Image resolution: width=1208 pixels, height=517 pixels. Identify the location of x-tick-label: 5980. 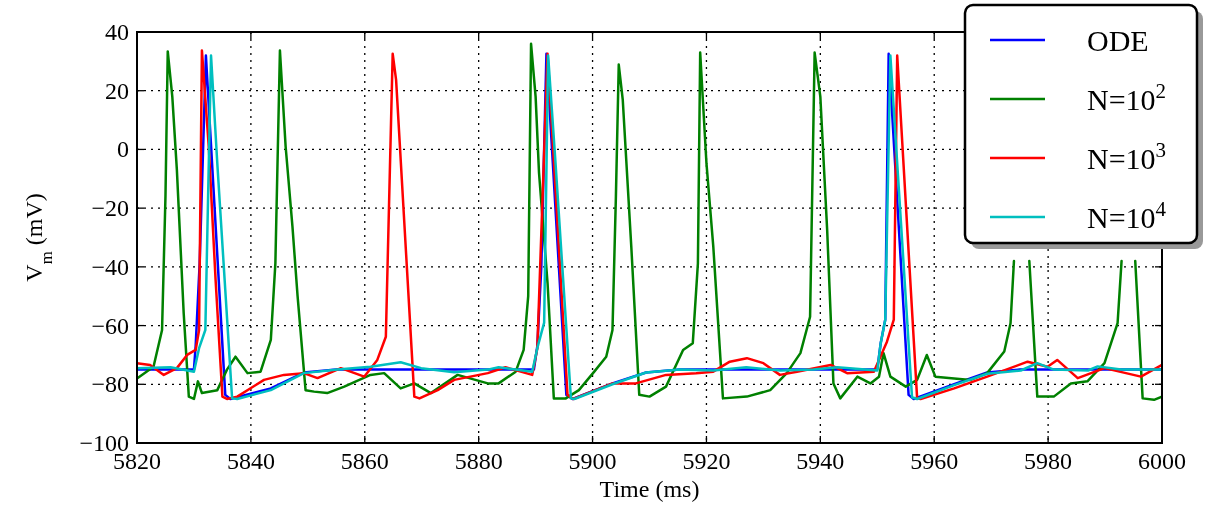
(1048, 461).